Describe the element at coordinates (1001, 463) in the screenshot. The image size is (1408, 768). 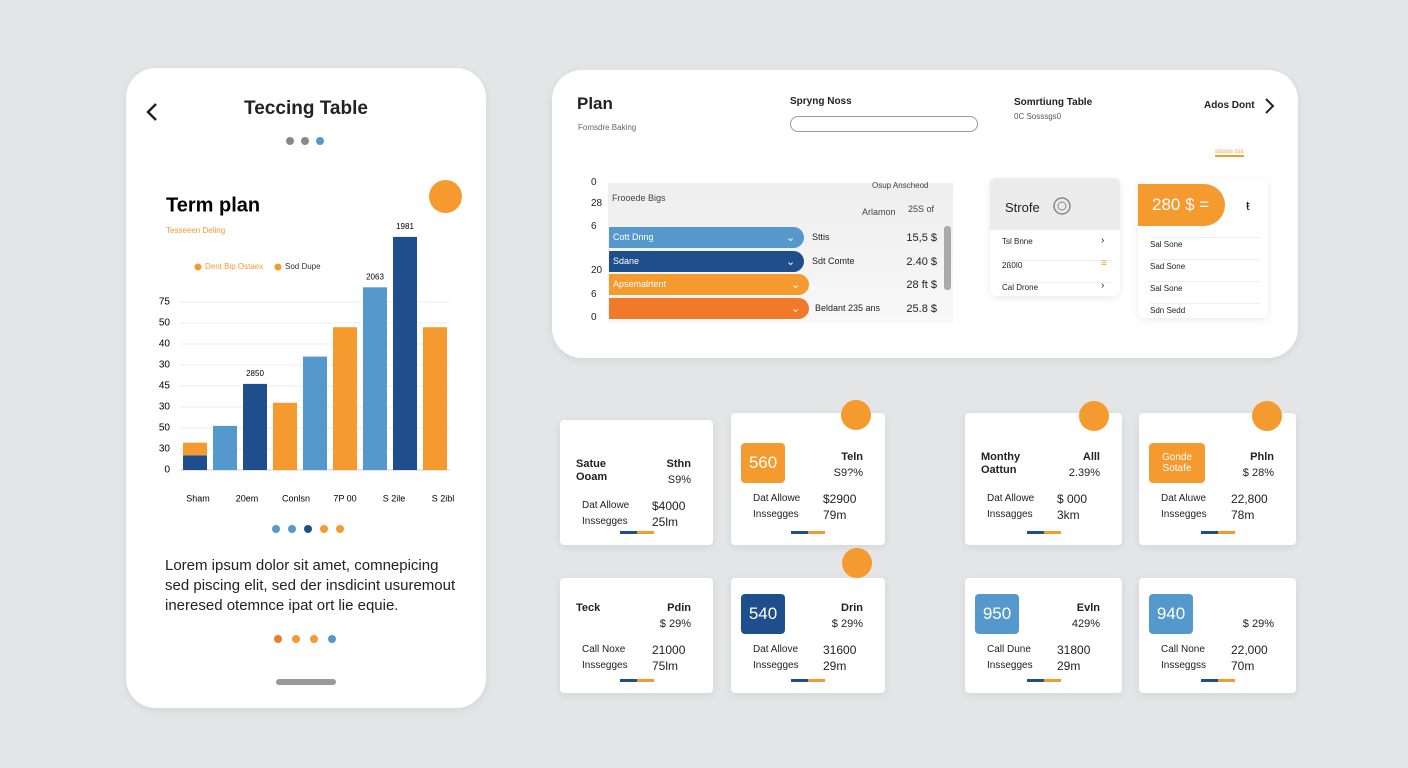
I see `card-title: Monthy Oattun` at that location.